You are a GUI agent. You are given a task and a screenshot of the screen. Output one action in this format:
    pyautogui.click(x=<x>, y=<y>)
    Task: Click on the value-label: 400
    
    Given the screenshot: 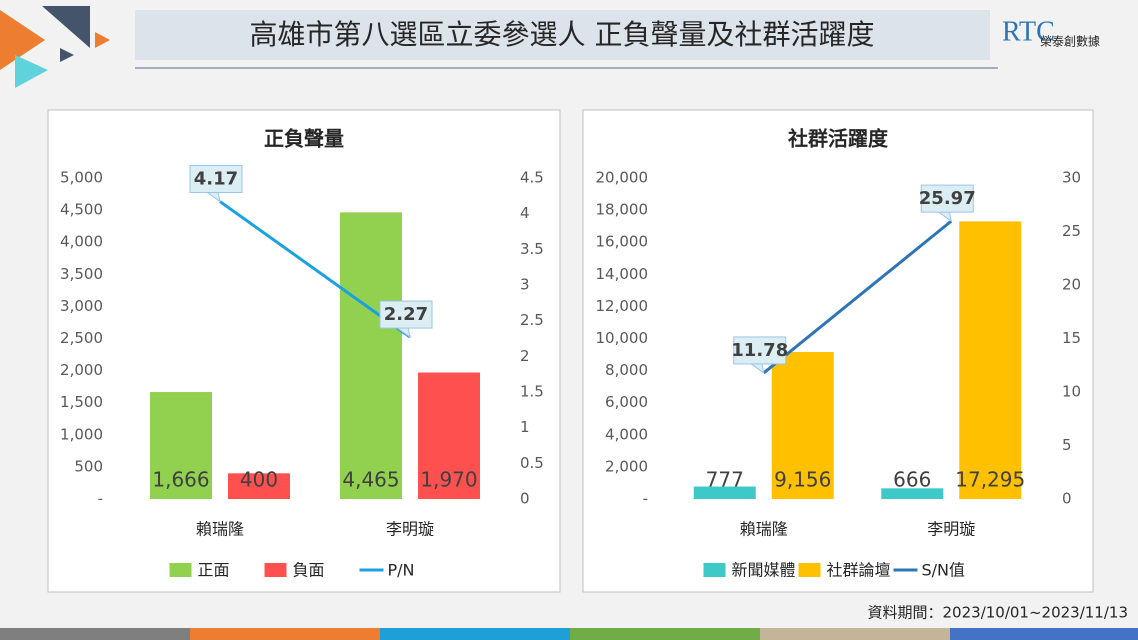 What is the action you would take?
    pyautogui.click(x=259, y=480)
    